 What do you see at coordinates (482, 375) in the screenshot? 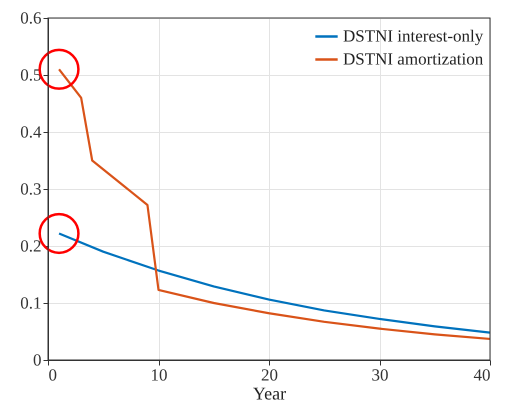
I see `x-tick-label: 40` at bounding box center [482, 375].